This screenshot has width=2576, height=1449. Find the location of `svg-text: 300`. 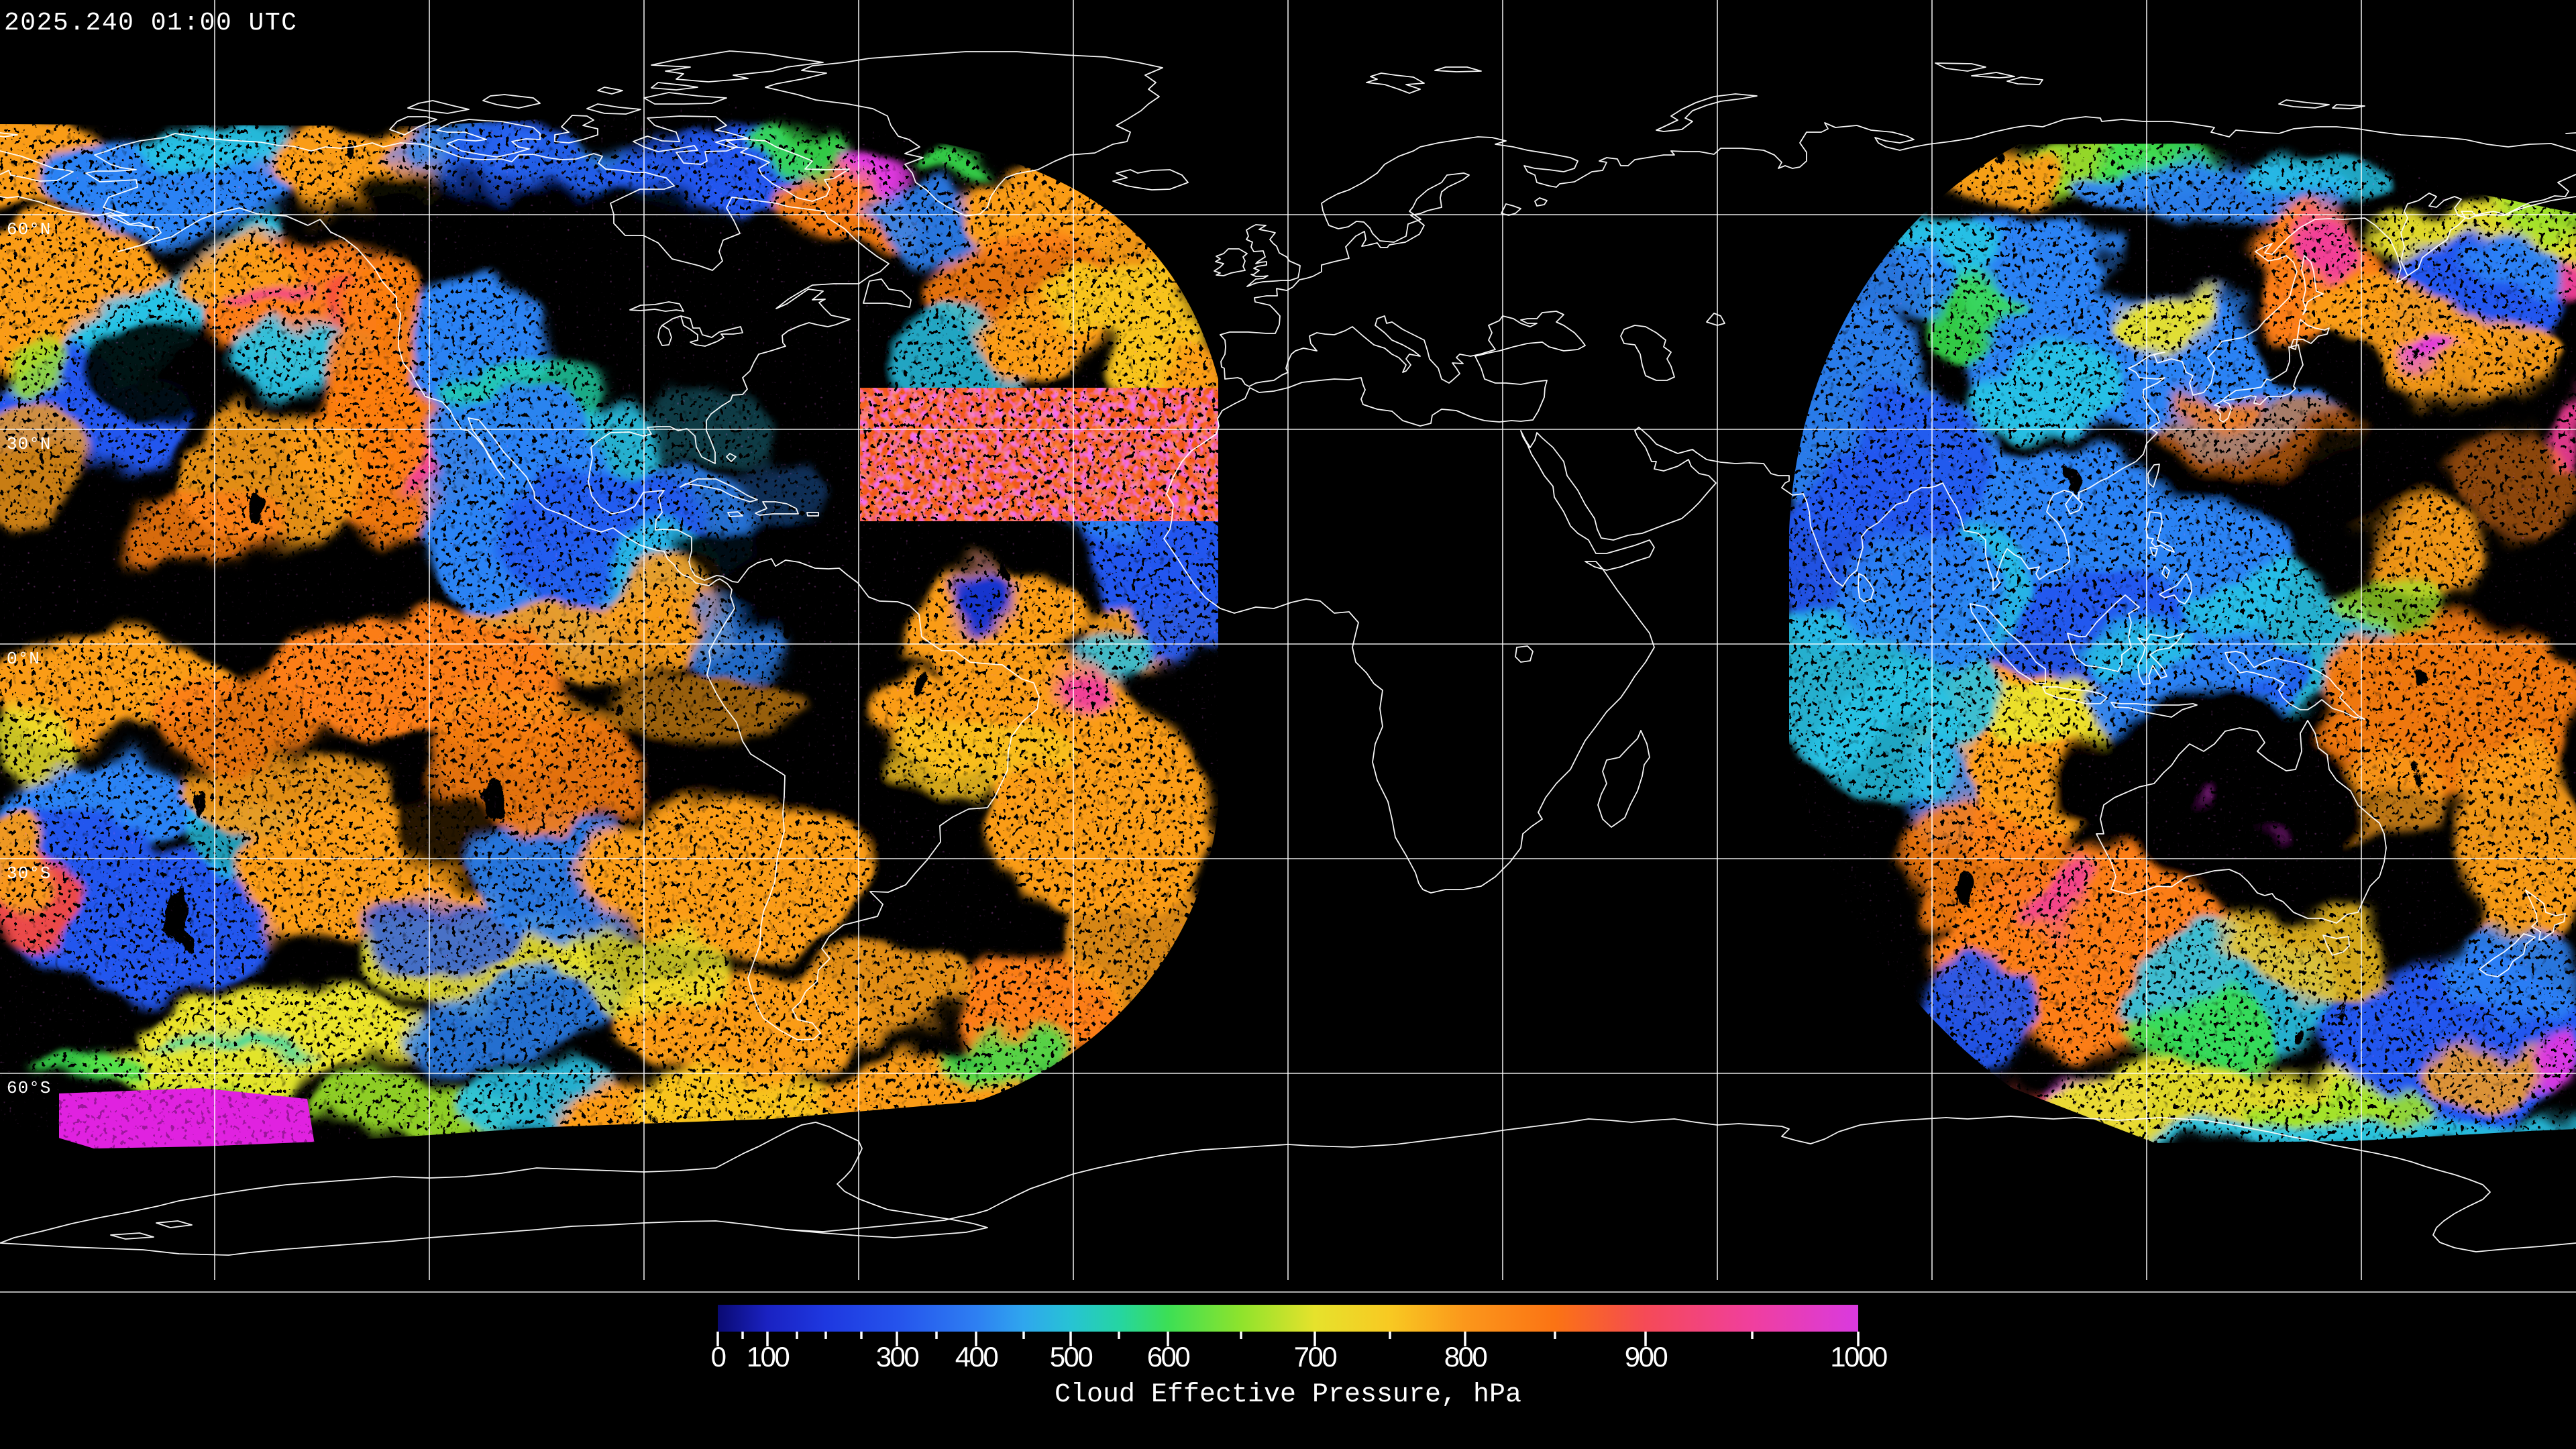

svg-text: 300 is located at coordinates (897, 1357).